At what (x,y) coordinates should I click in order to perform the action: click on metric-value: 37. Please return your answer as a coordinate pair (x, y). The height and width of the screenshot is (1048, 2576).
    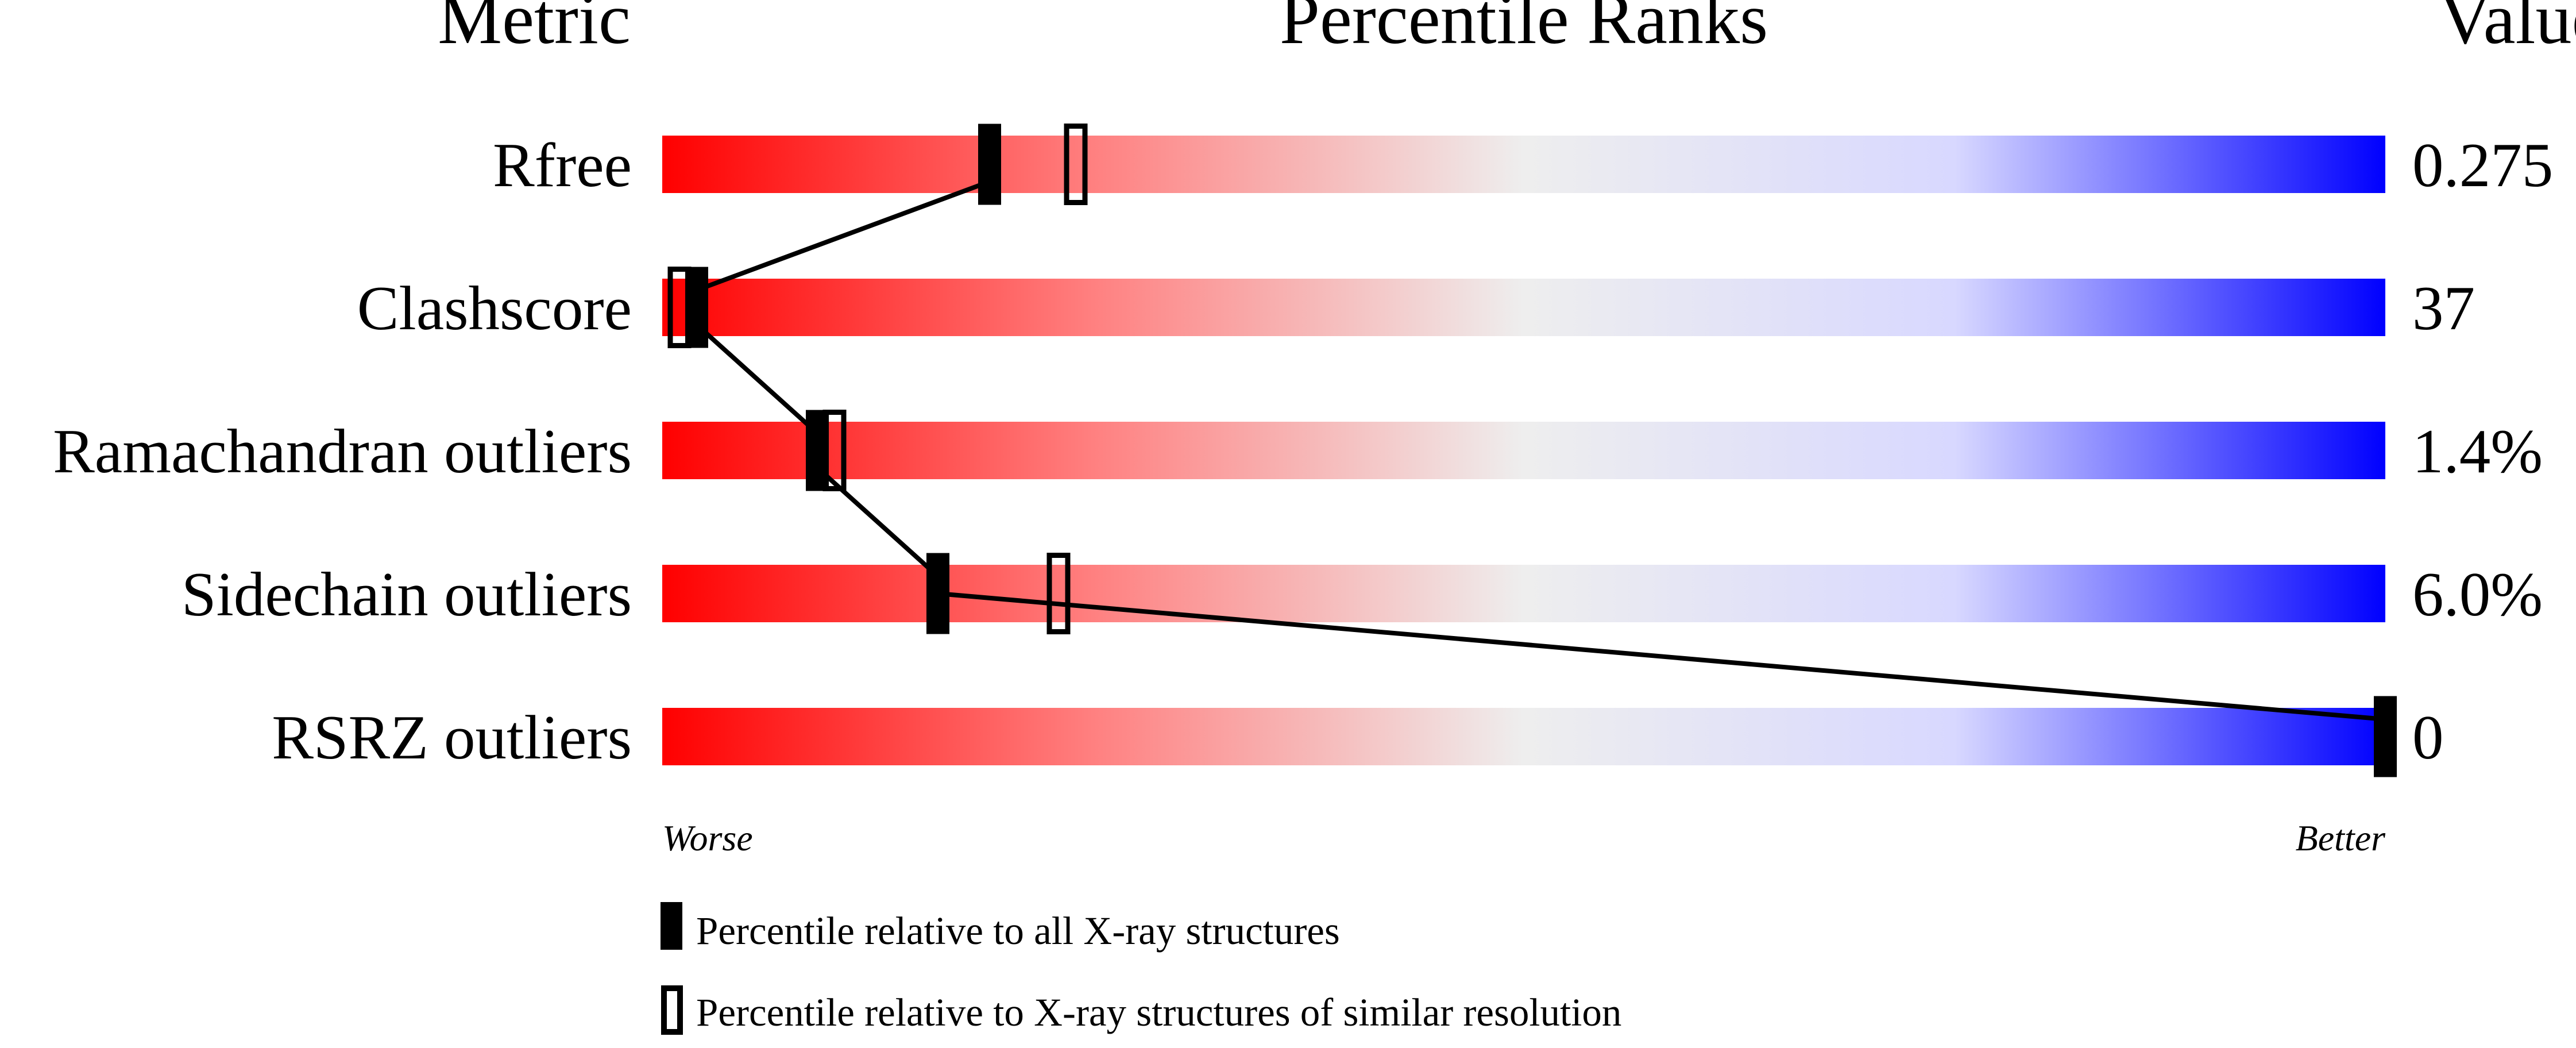
    Looking at the image, I should click on (2443, 308).